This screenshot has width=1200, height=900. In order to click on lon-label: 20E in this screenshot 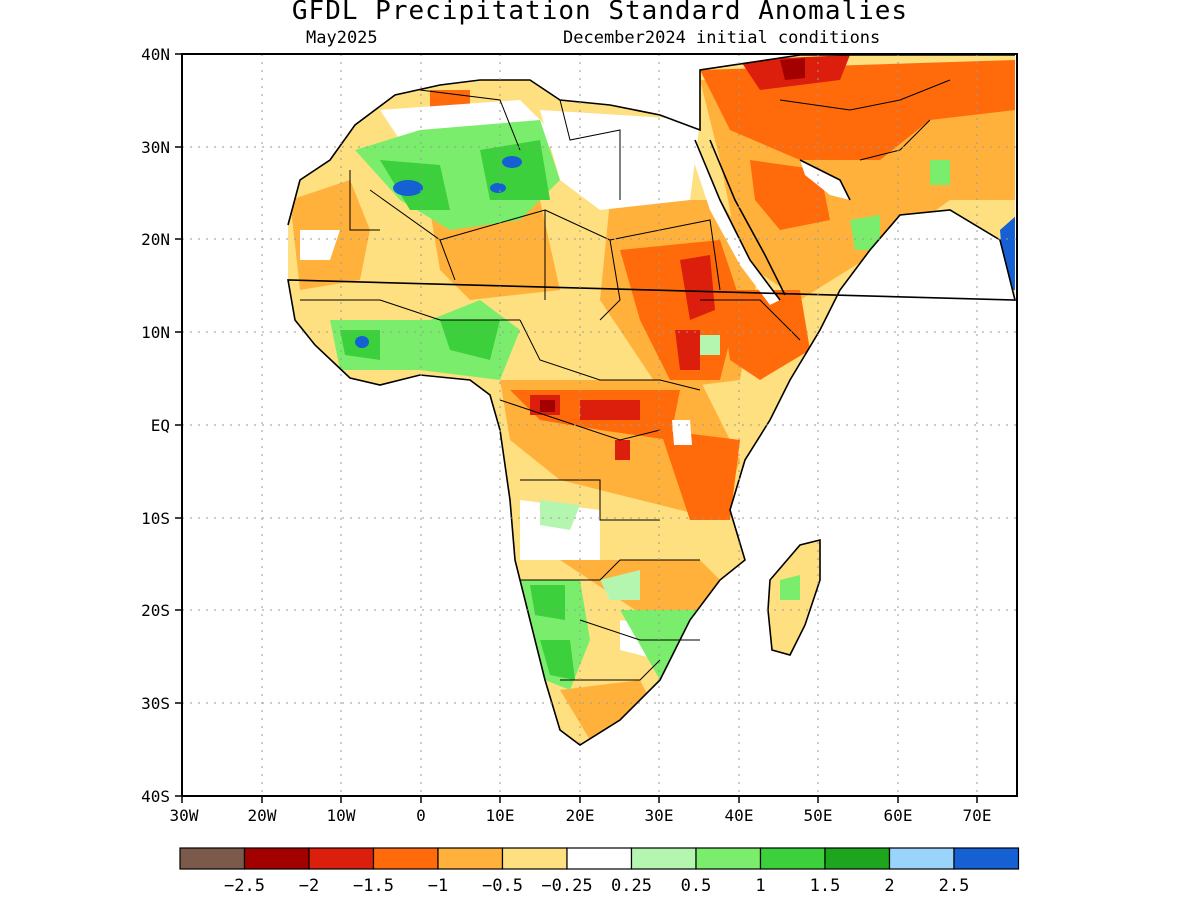, I will do `click(580, 815)`.